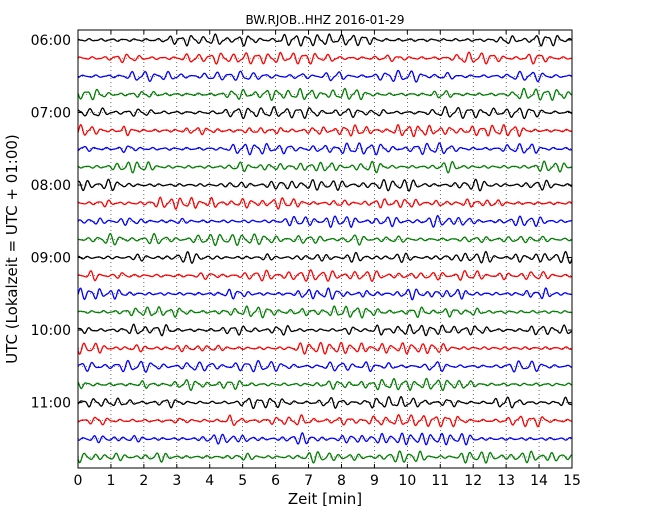 Image resolution: width=650 pixels, height=524 pixels. Describe the element at coordinates (572, 481) in the screenshot. I see `x-tick-label: 15` at that location.